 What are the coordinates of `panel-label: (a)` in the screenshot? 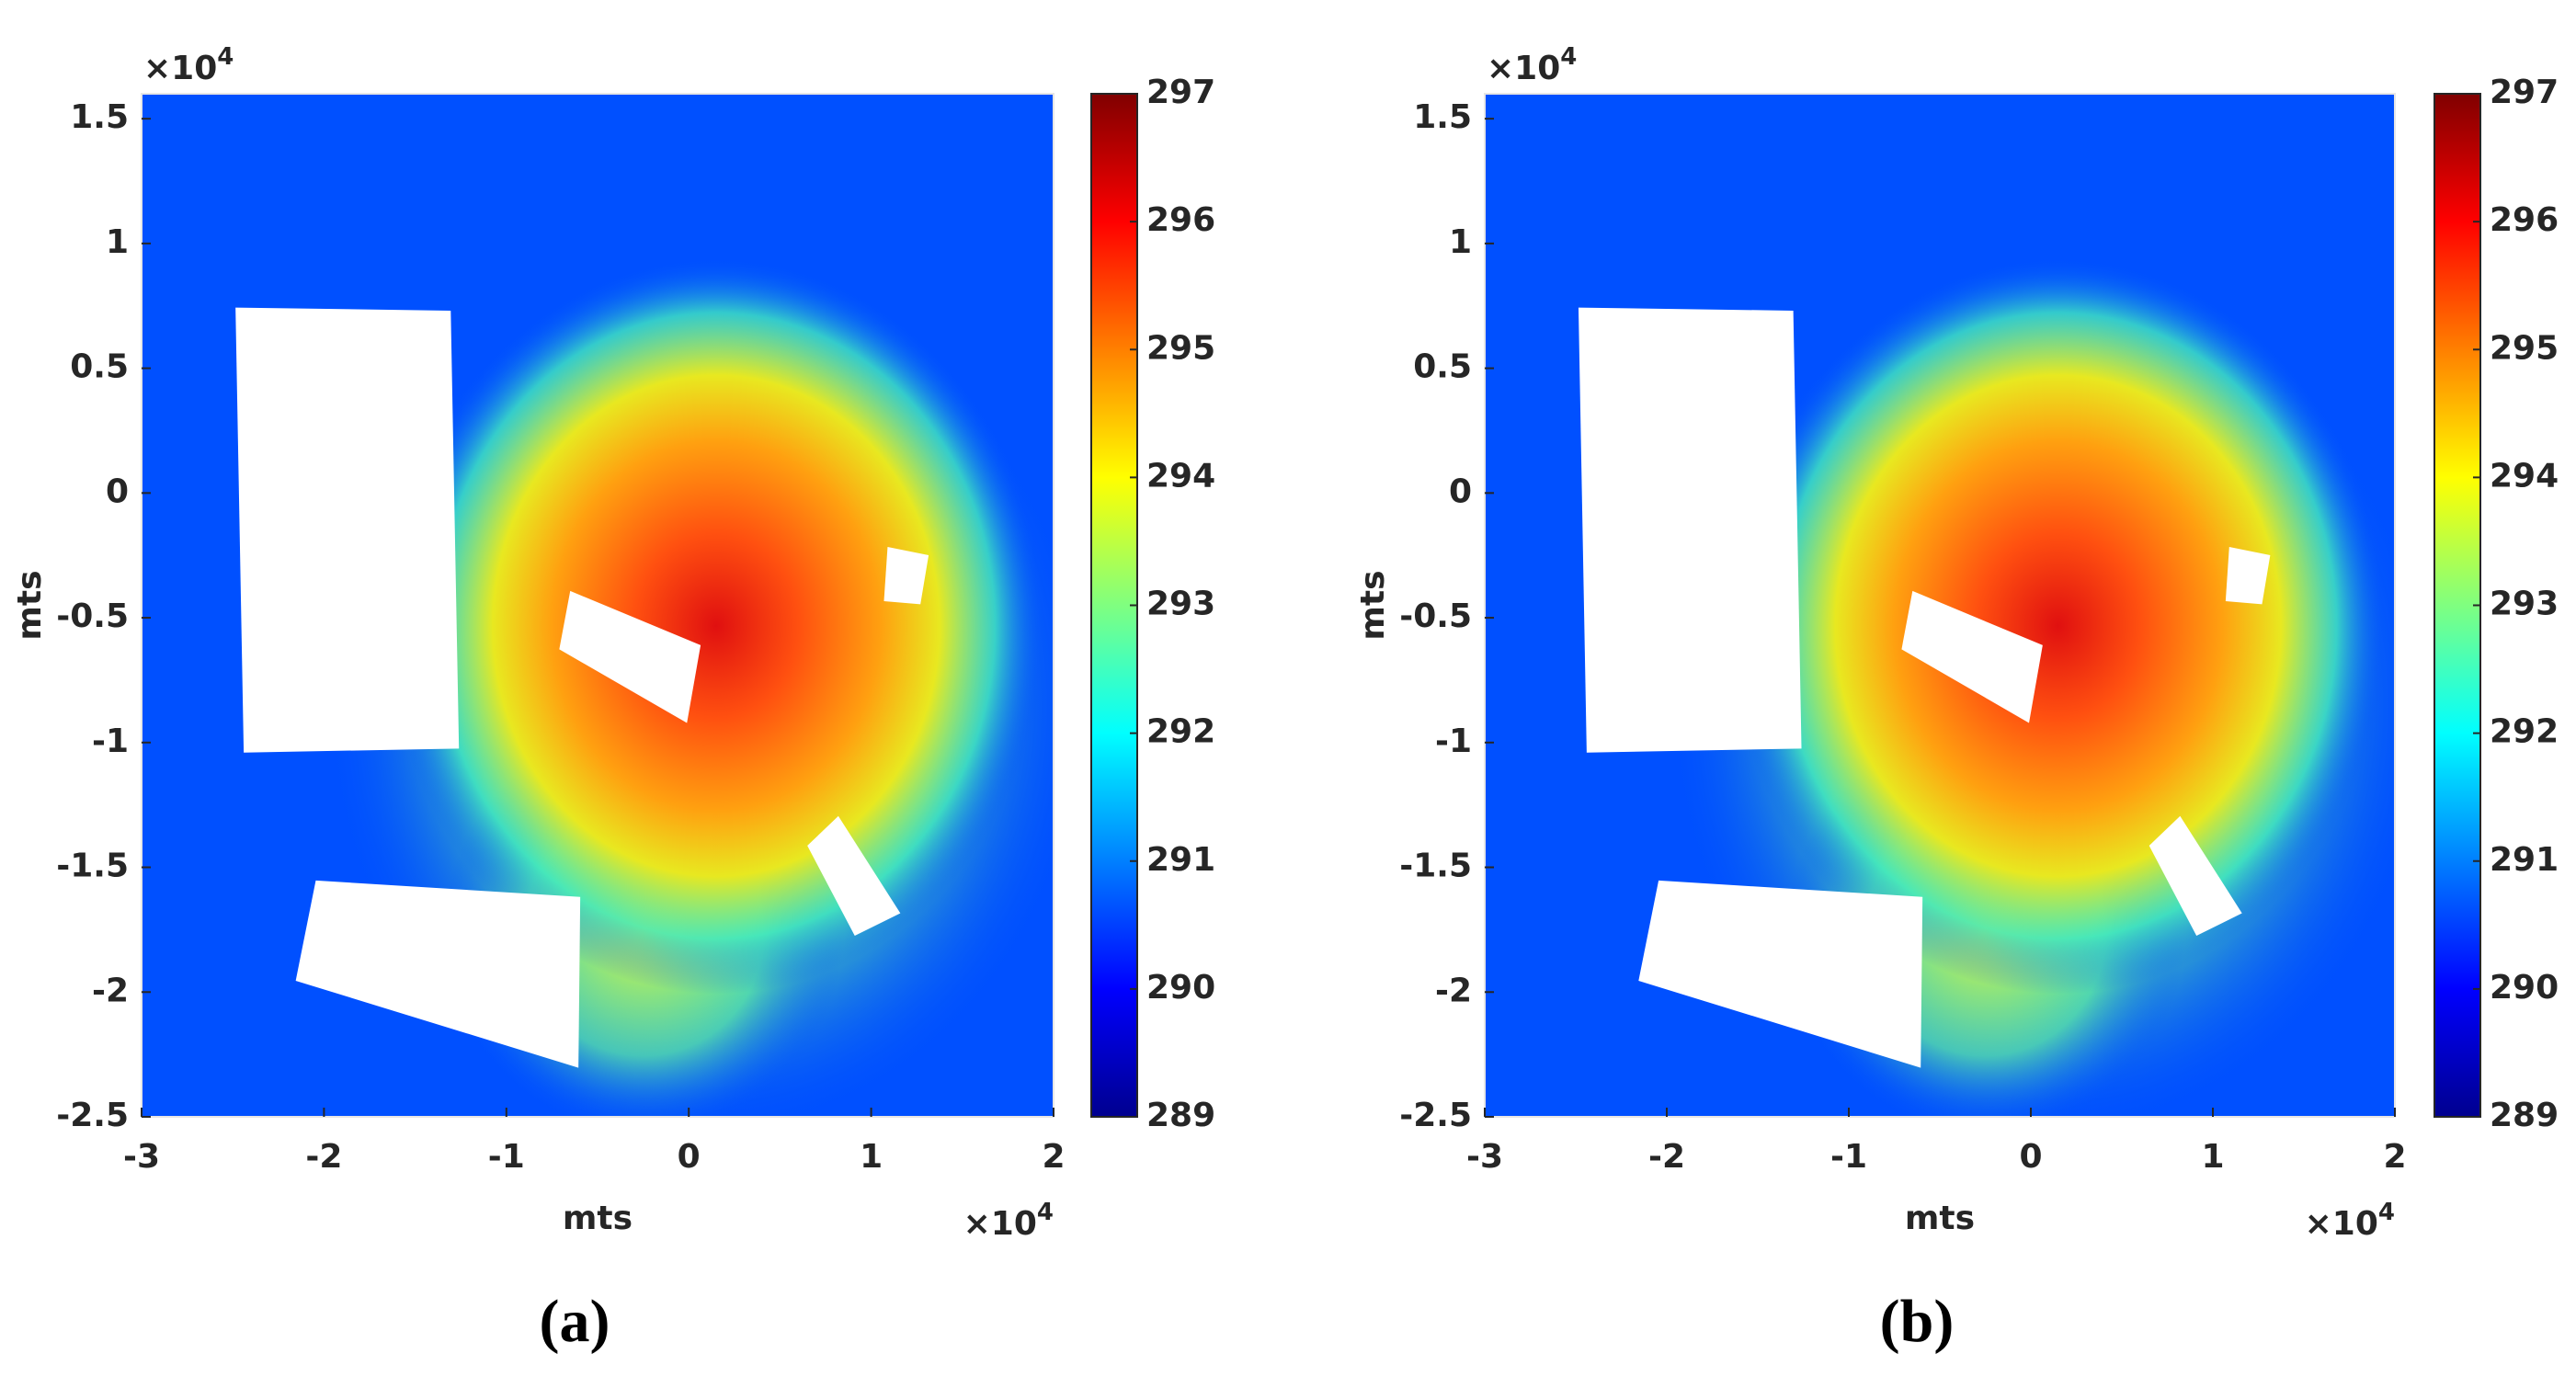 It's located at (575, 1322).